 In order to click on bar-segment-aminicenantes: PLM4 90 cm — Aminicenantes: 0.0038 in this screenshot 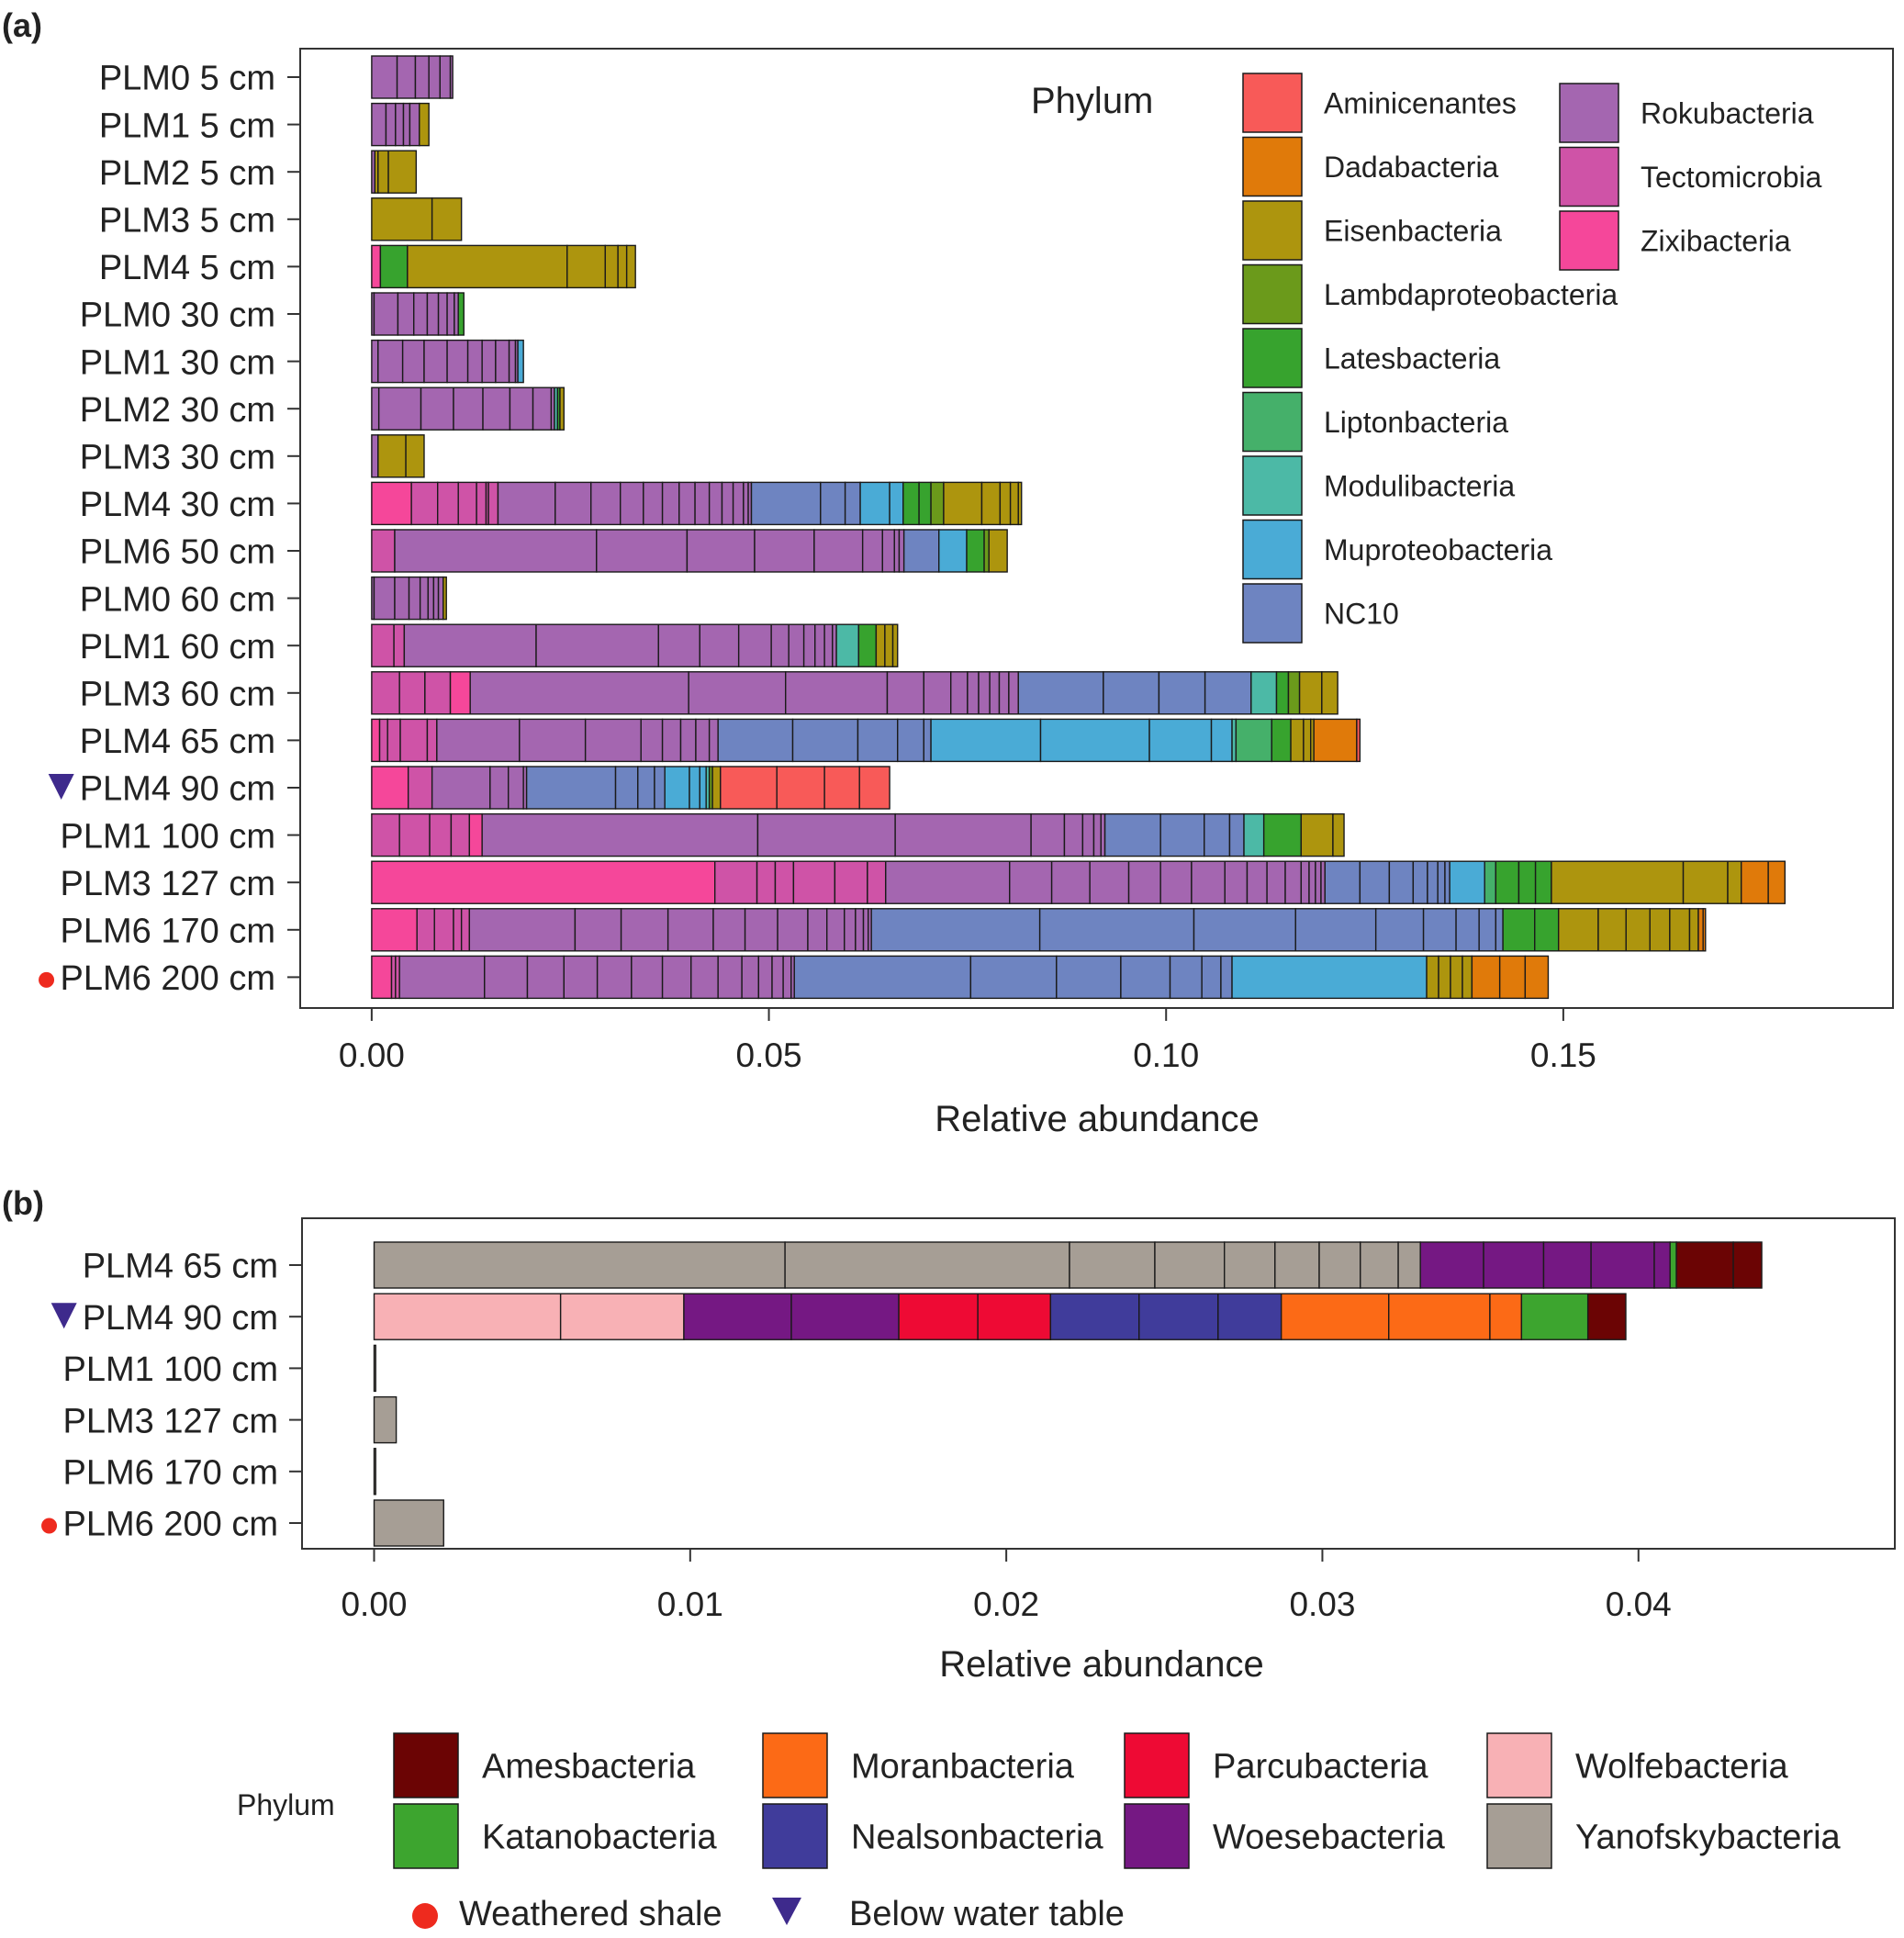, I will do `click(874, 788)`.